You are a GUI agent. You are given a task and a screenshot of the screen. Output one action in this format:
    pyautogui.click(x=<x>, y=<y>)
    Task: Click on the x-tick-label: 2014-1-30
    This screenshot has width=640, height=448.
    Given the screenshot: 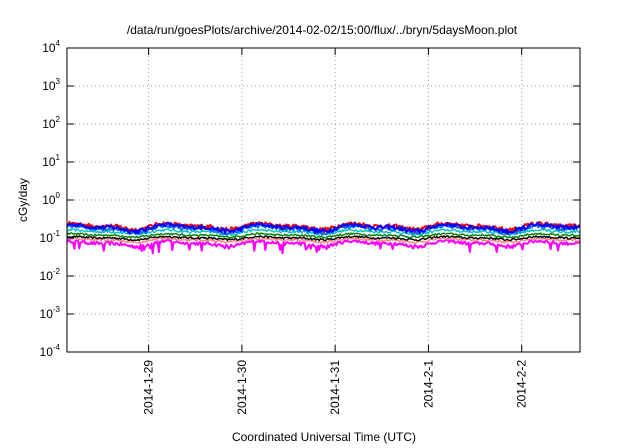 What is the action you would take?
    pyautogui.click(x=242, y=387)
    